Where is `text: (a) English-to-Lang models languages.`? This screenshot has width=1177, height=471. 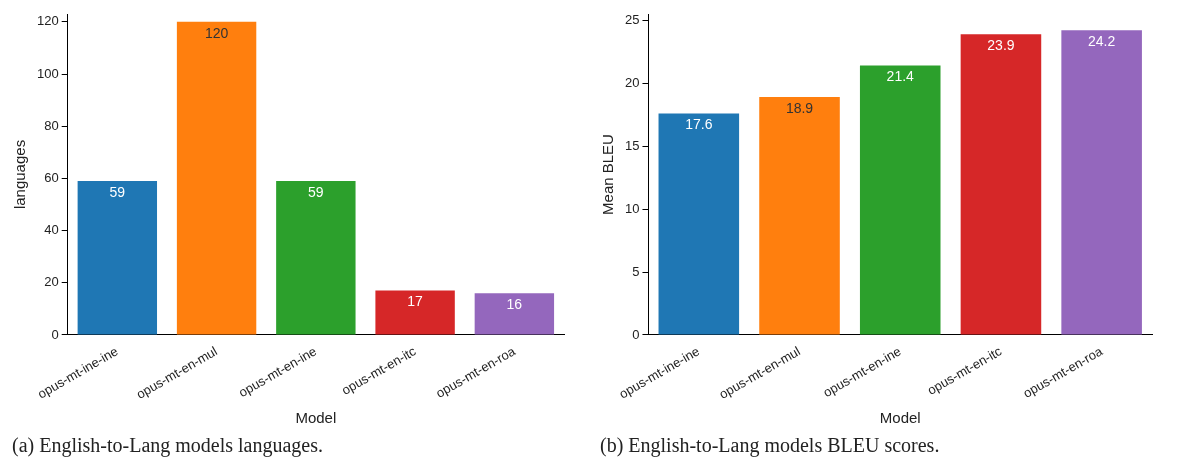
text: (a) English-to-Lang models languages. is located at coordinates (168, 445).